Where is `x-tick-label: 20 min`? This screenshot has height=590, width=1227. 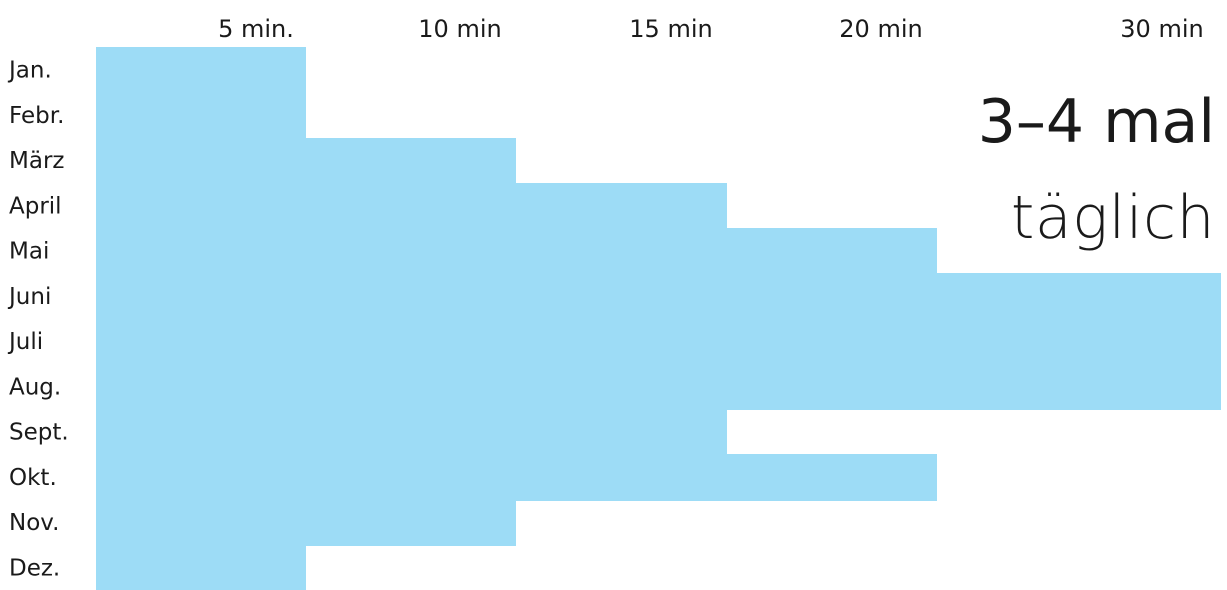 x-tick-label: 20 min is located at coordinates (880, 29).